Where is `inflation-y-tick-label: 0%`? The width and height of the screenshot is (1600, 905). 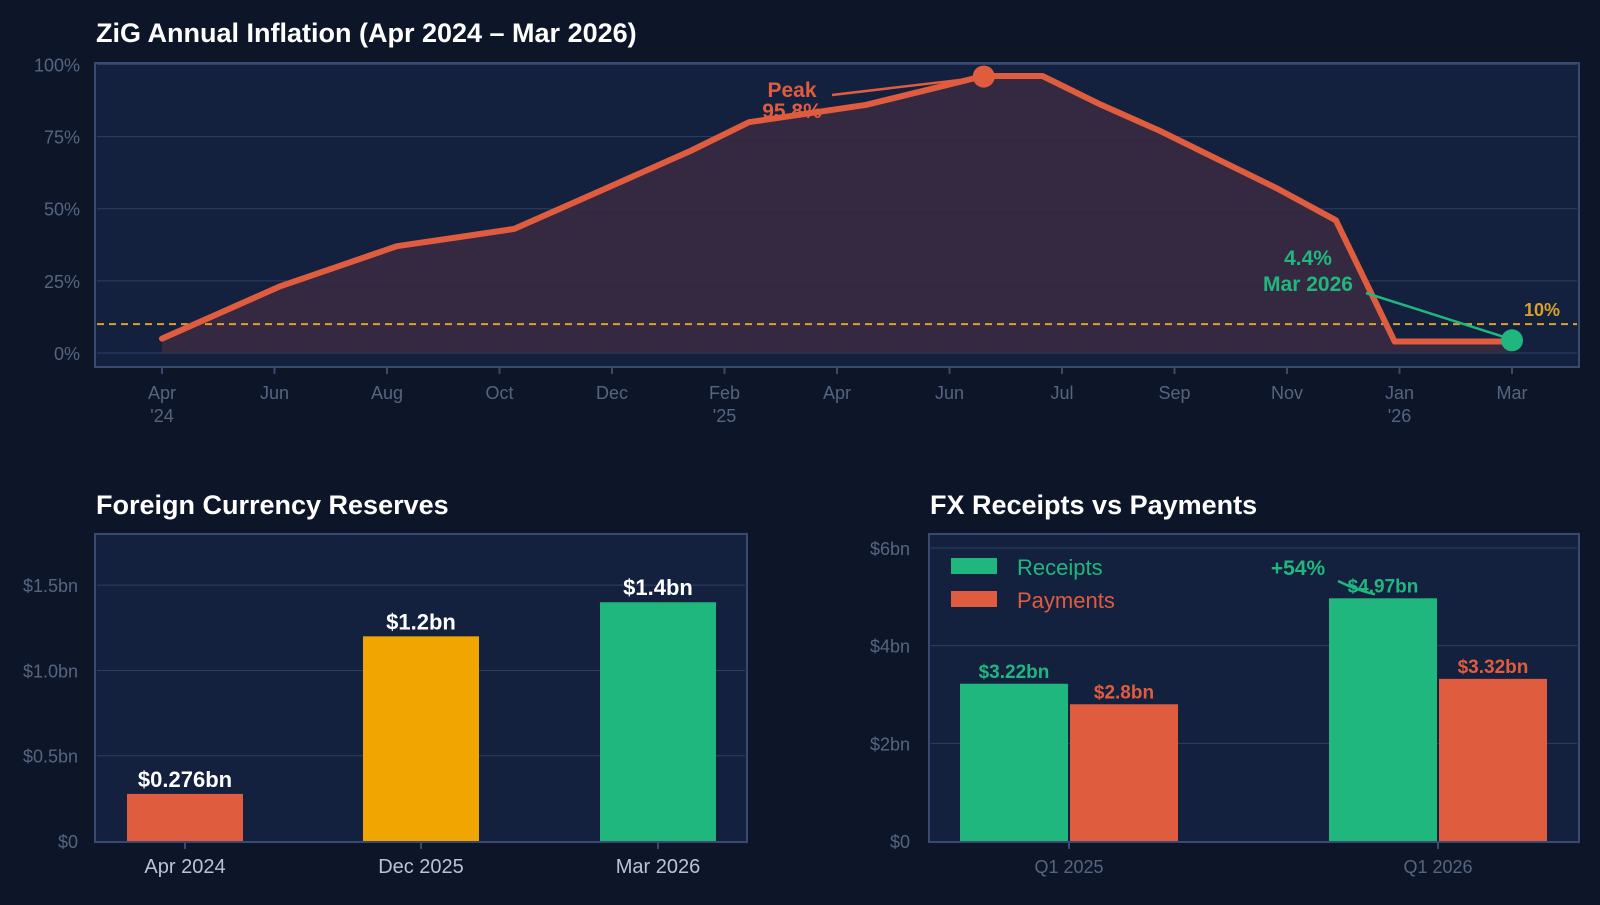
inflation-y-tick-label: 0% is located at coordinates (67, 354).